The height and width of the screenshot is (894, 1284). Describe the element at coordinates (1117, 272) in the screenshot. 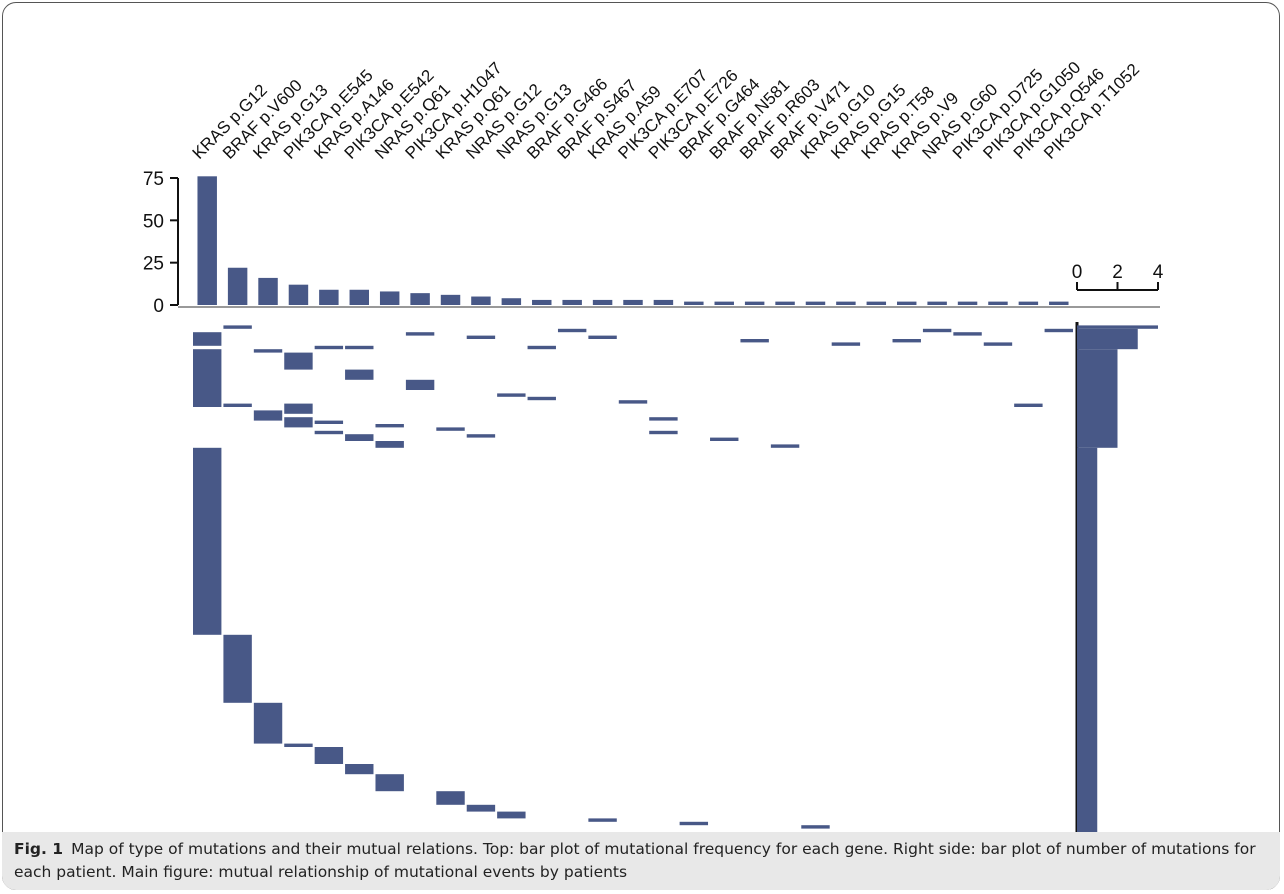

I see `x-tick-label: 2` at that location.